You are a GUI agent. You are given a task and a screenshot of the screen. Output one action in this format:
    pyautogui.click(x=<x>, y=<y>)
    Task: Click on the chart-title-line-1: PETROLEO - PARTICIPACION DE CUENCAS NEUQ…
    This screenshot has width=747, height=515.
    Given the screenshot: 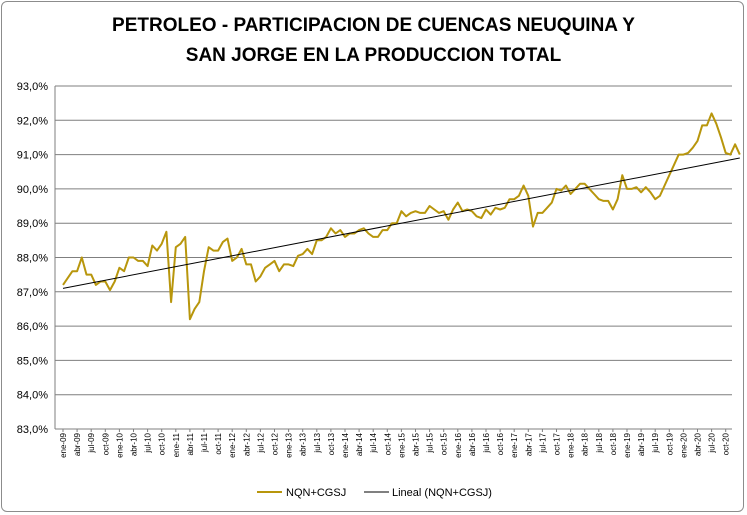 What is the action you would take?
    pyautogui.click(x=373, y=25)
    